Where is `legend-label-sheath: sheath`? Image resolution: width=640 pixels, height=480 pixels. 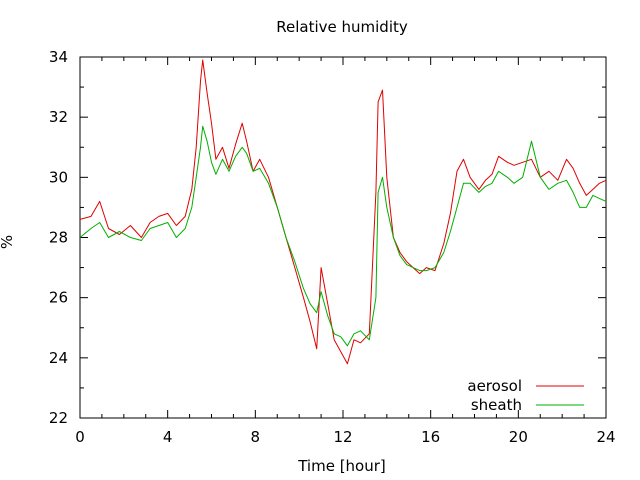
legend-label-sheath: sheath is located at coordinates (496, 405).